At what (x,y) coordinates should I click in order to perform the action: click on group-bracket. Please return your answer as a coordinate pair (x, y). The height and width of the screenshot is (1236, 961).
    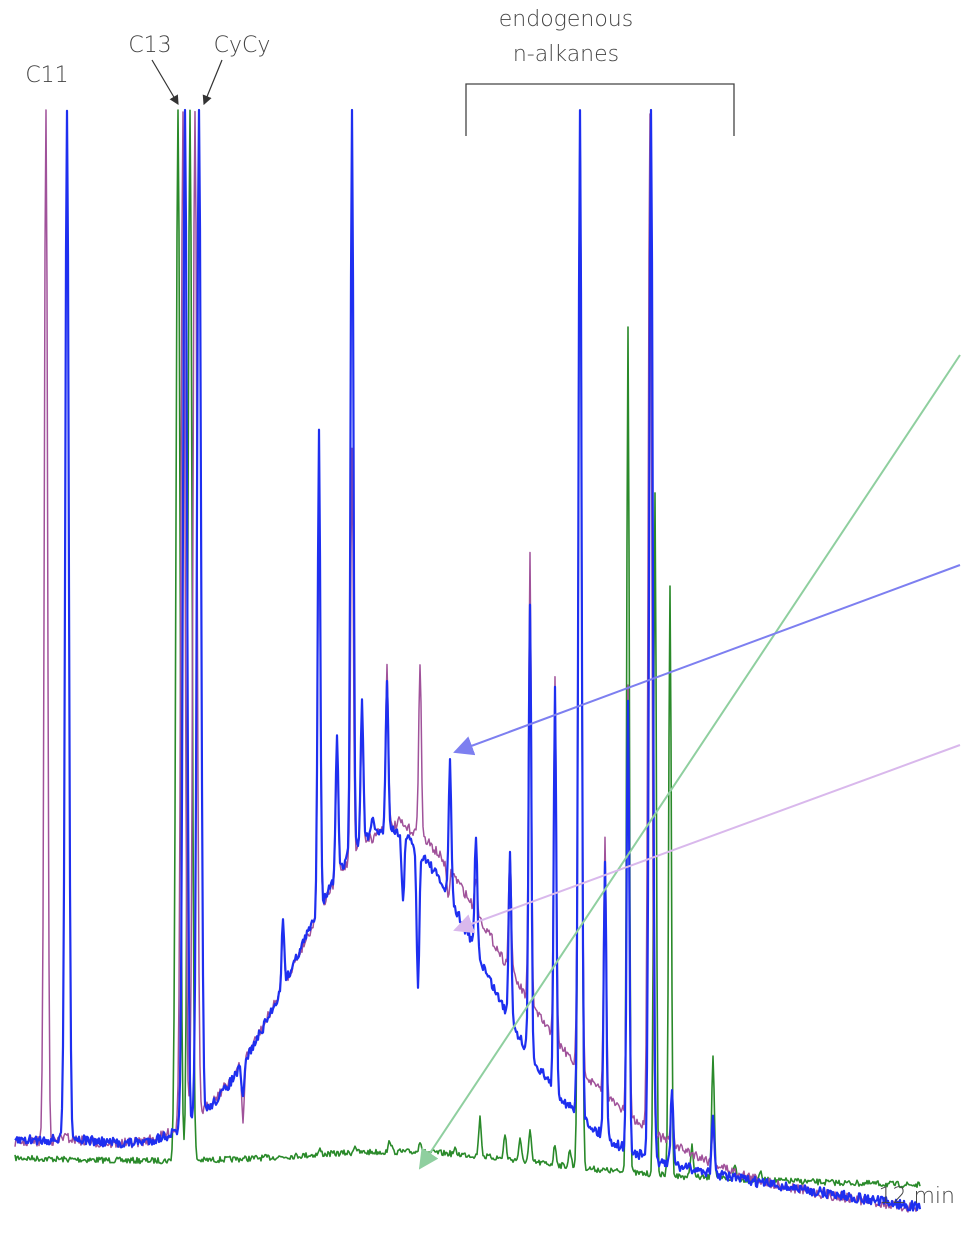
    Looking at the image, I should click on (600, 109).